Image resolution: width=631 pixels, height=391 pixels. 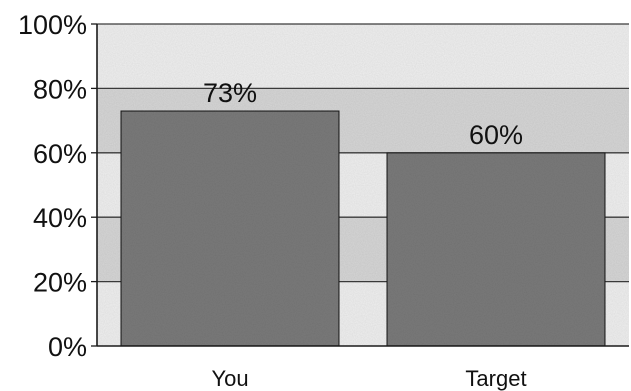 I want to click on y-tick-label: 20%, so click(x=60, y=283).